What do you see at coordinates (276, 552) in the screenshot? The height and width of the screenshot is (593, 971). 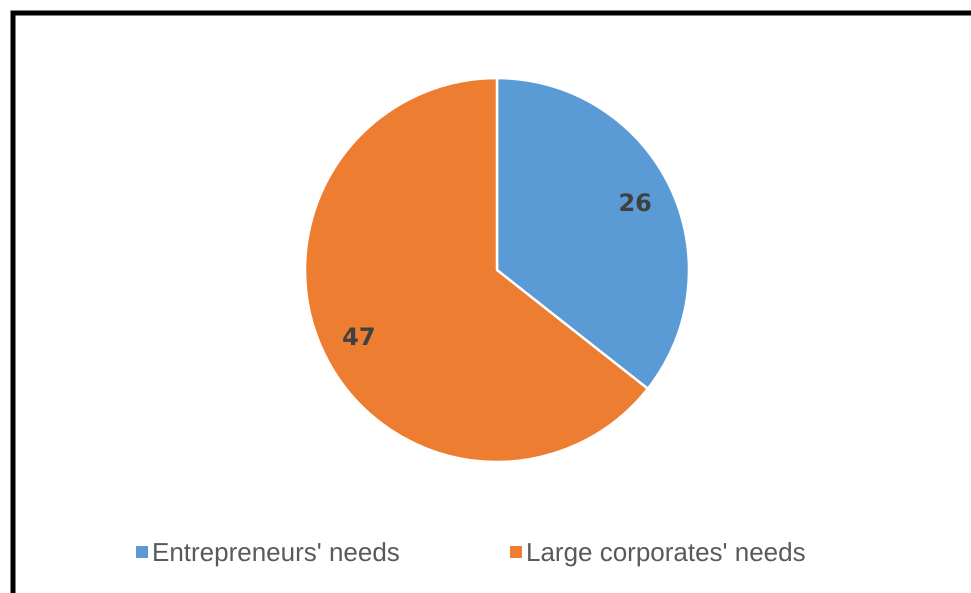 I see `legend-label: Entrepreneurs' needs` at bounding box center [276, 552].